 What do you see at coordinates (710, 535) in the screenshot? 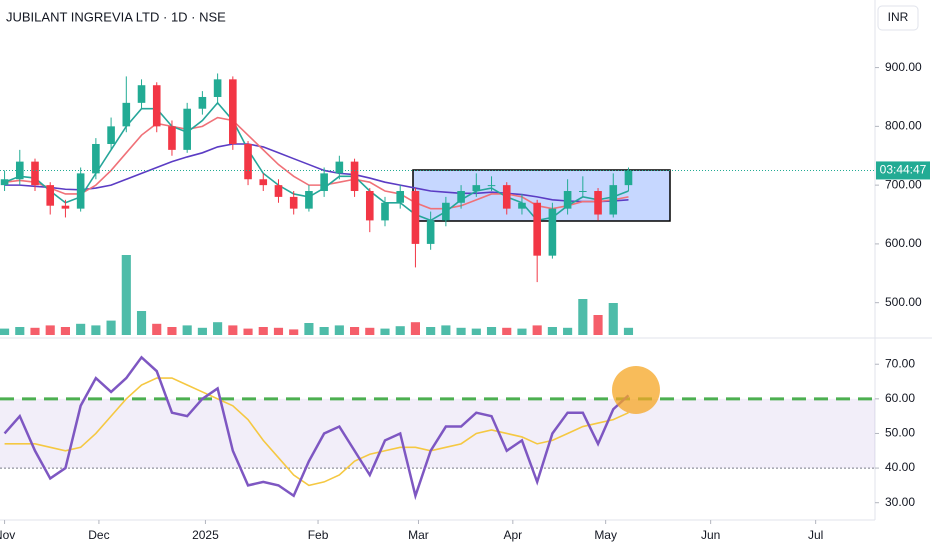
I see `x-tick-label: Jun` at bounding box center [710, 535].